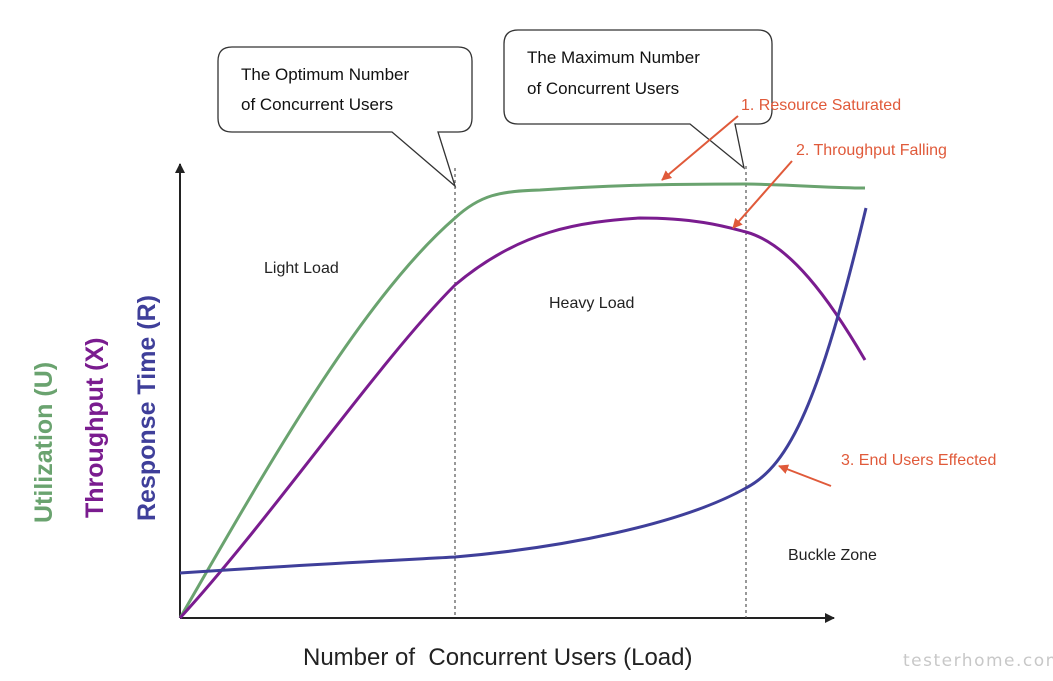  Describe the element at coordinates (613, 57) in the screenshot. I see `maximum-callout-line-1: The Maximum Number` at that location.